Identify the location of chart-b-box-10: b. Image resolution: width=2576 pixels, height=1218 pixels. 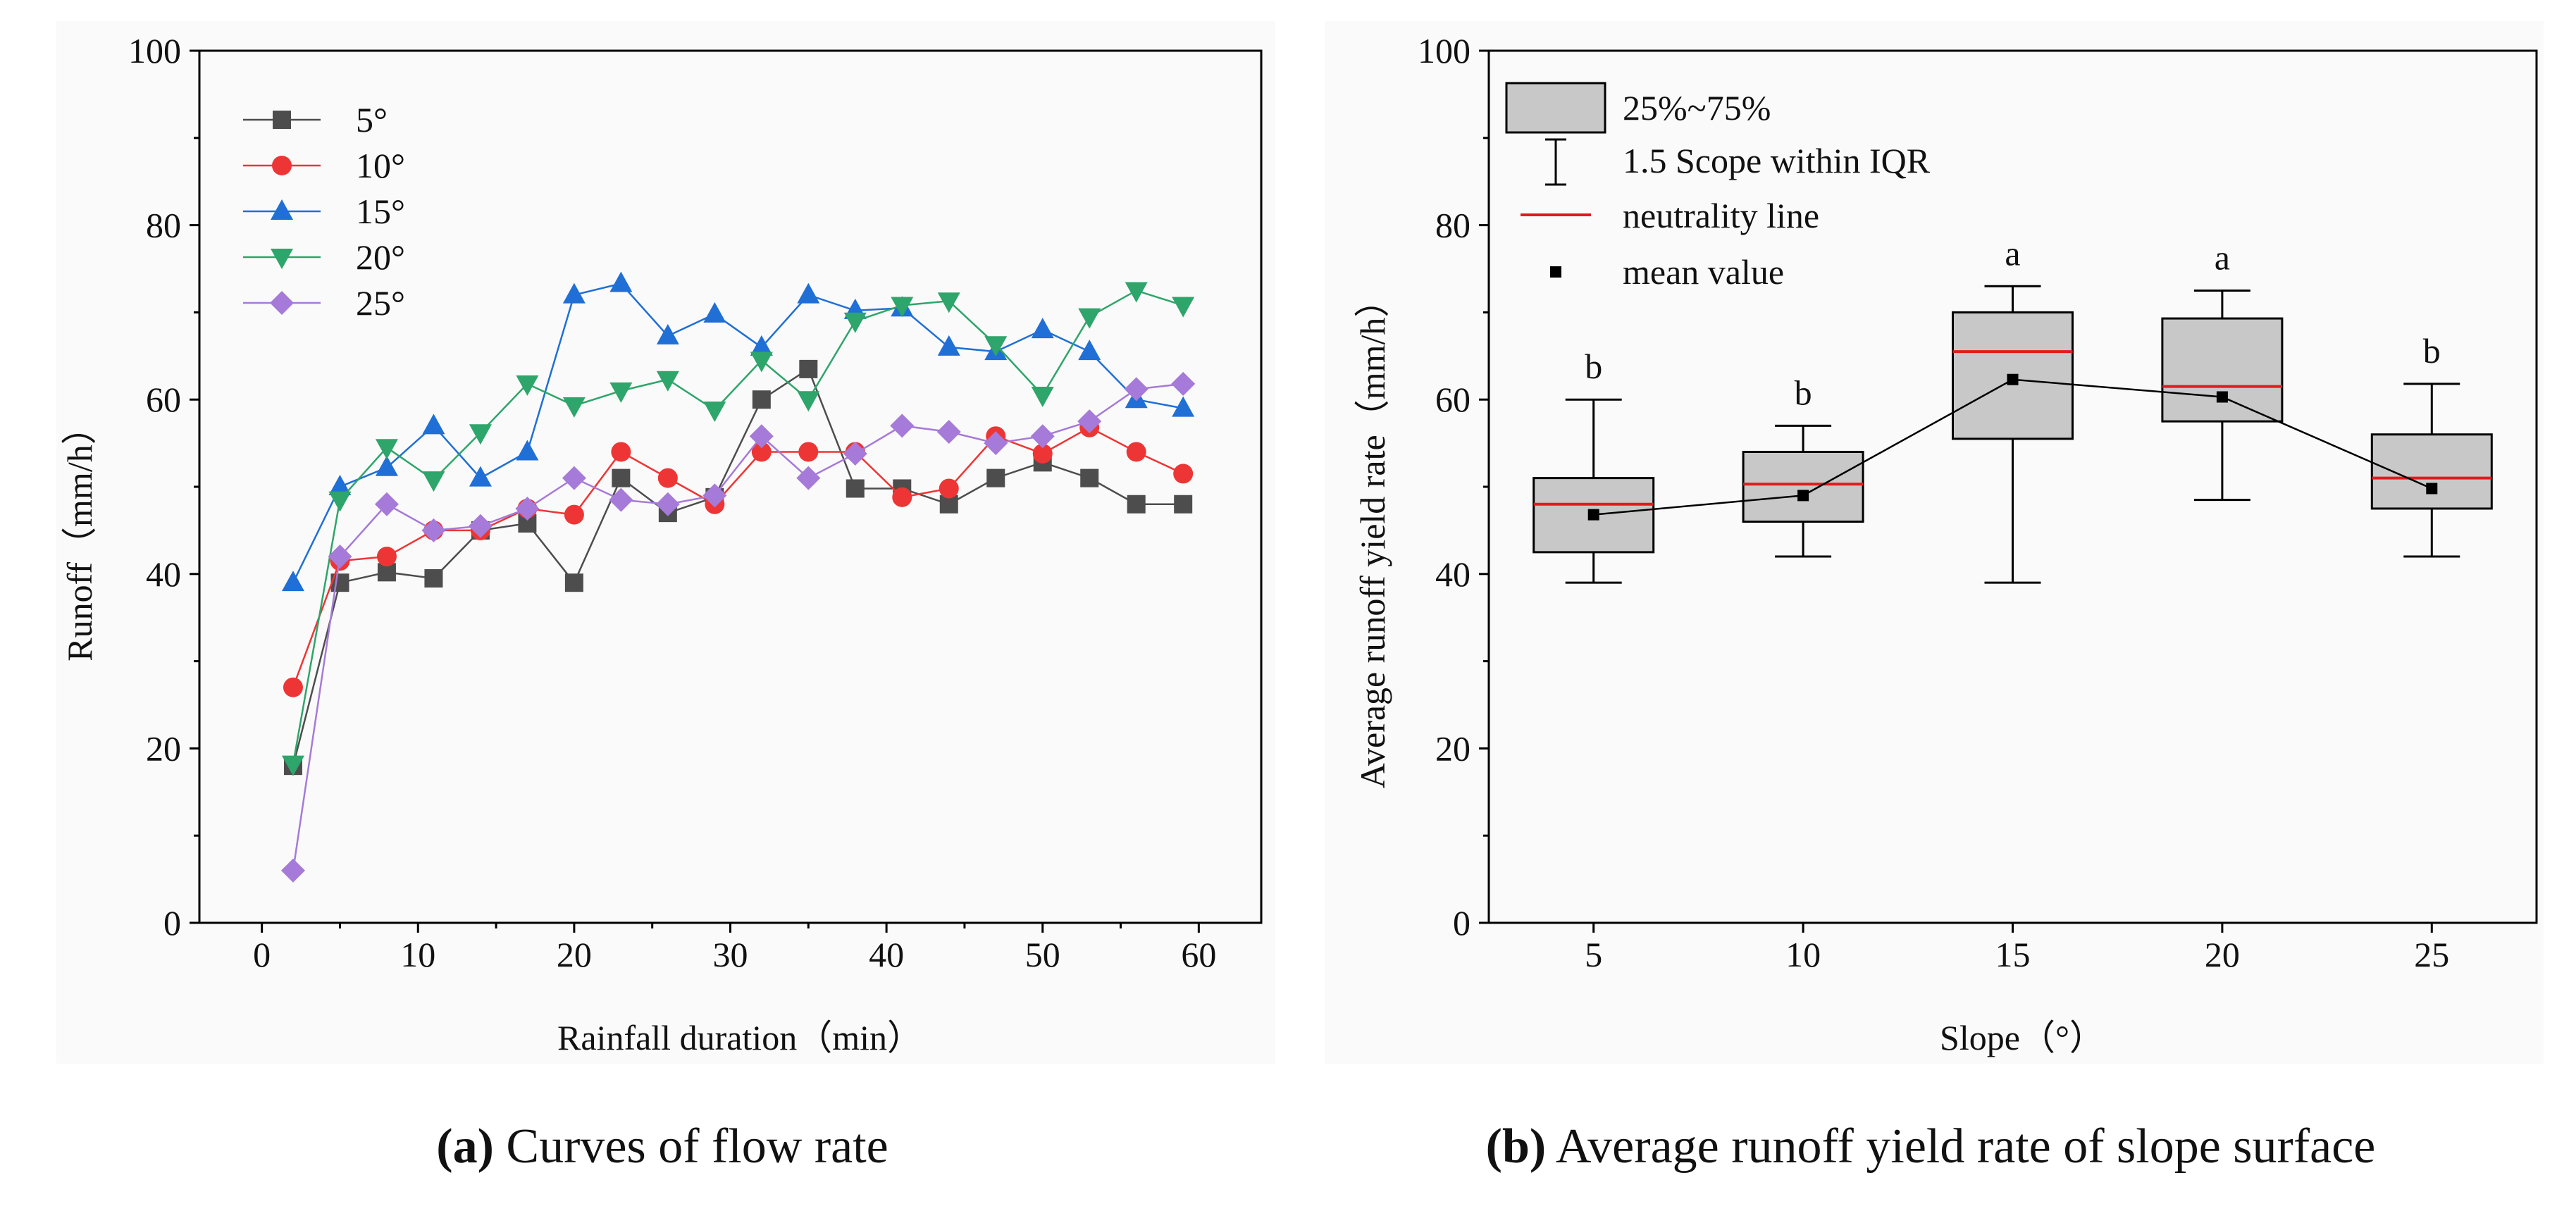
(1803, 465).